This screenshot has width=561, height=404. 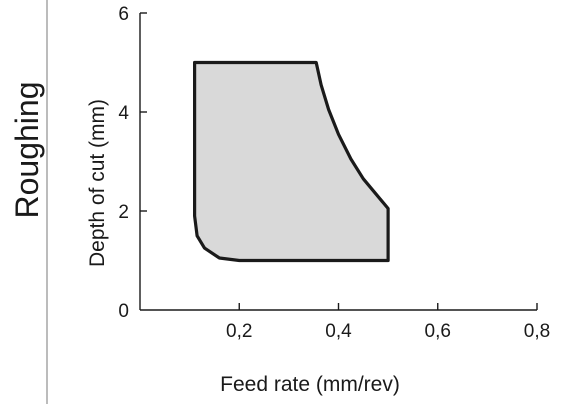 I want to click on x-tick-label: 0,8, so click(x=537, y=331).